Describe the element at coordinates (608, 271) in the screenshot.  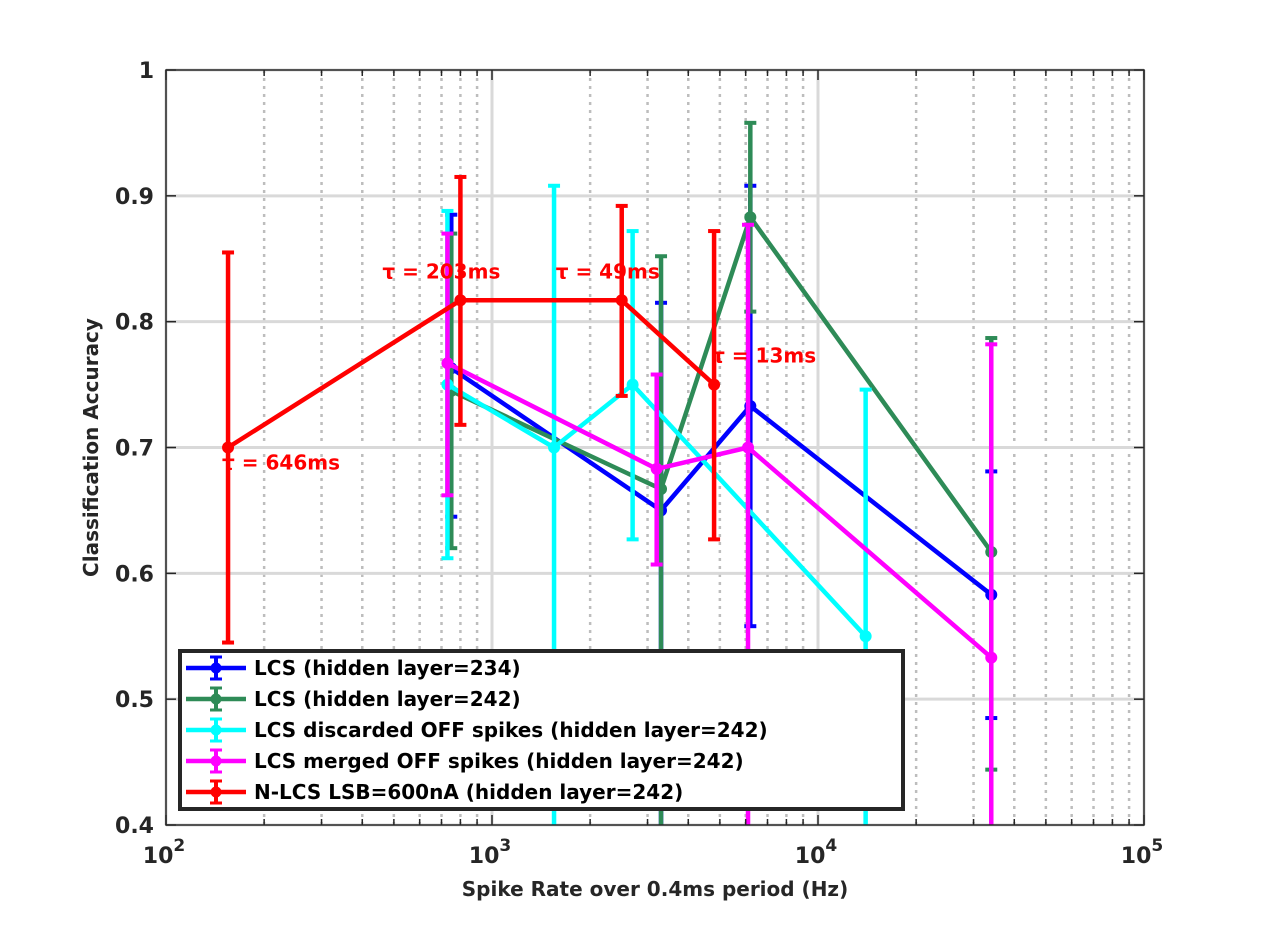
I see `annotation-label: τ = 49ms` at that location.